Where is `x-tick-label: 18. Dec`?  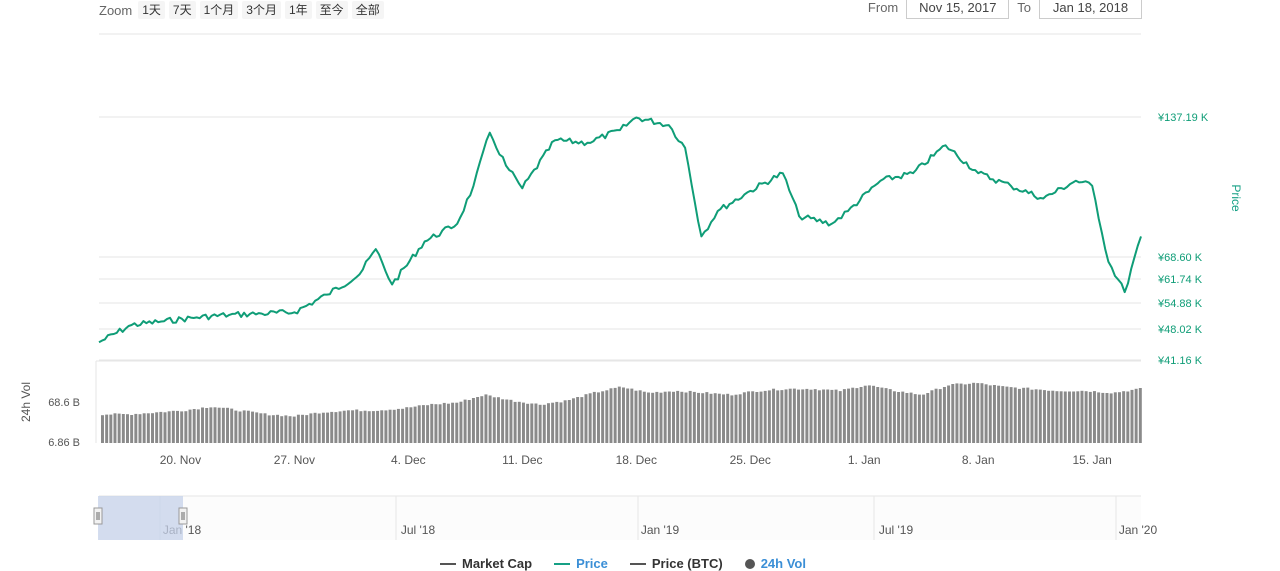 x-tick-label: 18. Dec is located at coordinates (636, 460).